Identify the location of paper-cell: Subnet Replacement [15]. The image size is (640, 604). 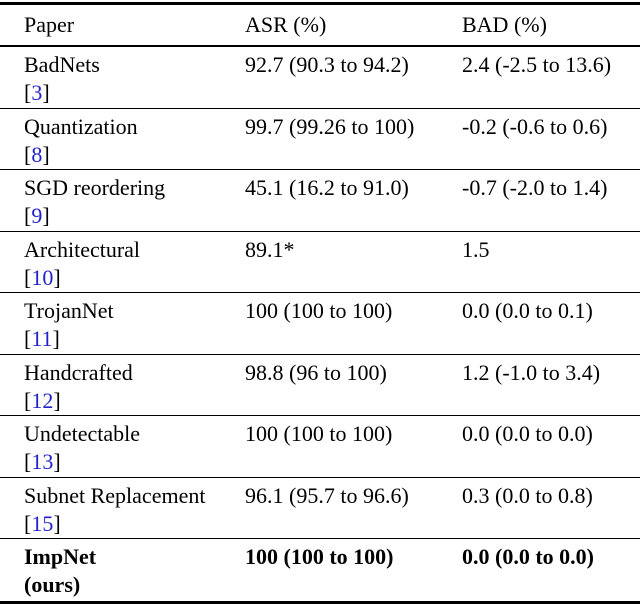
(122, 510).